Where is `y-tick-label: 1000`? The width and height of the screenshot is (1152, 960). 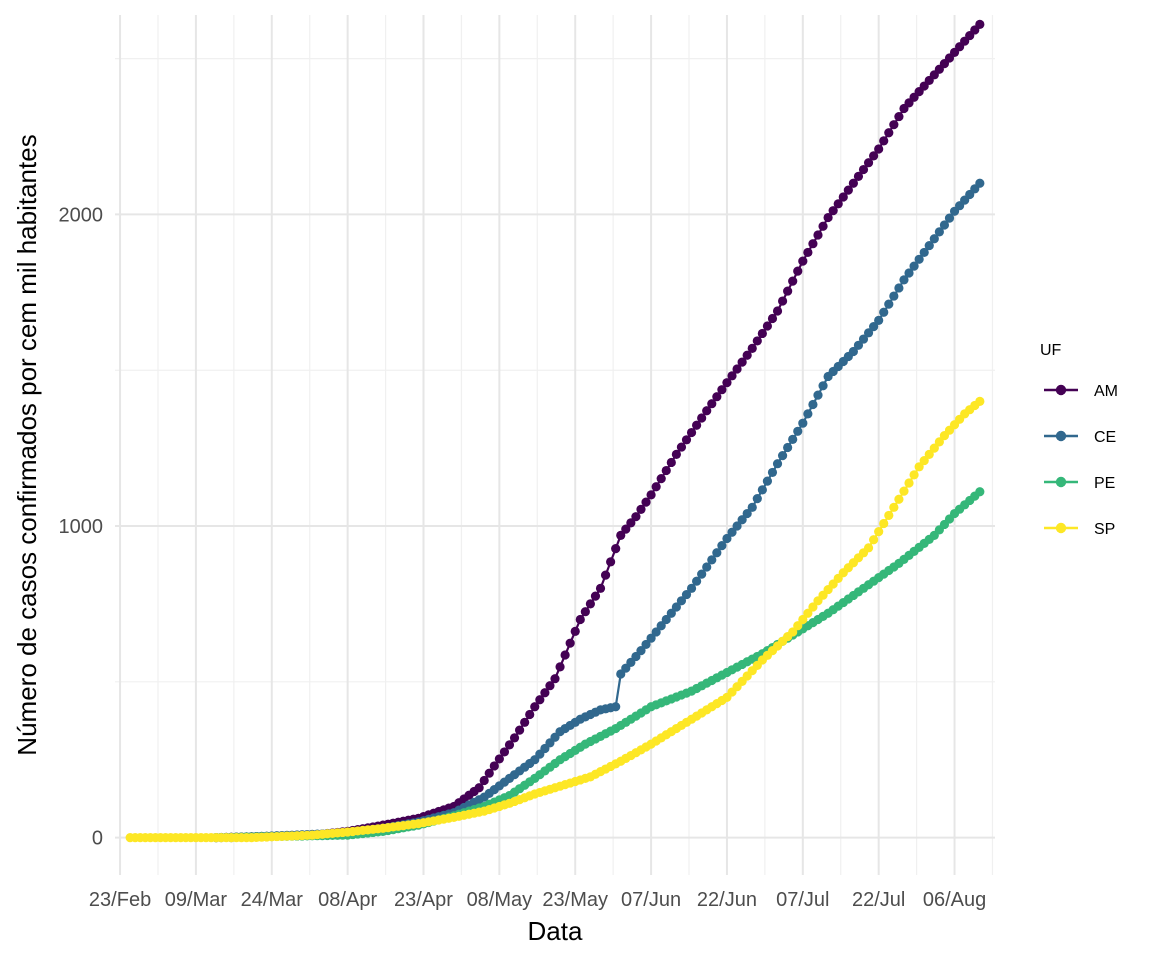 y-tick-label: 1000 is located at coordinates (81, 527).